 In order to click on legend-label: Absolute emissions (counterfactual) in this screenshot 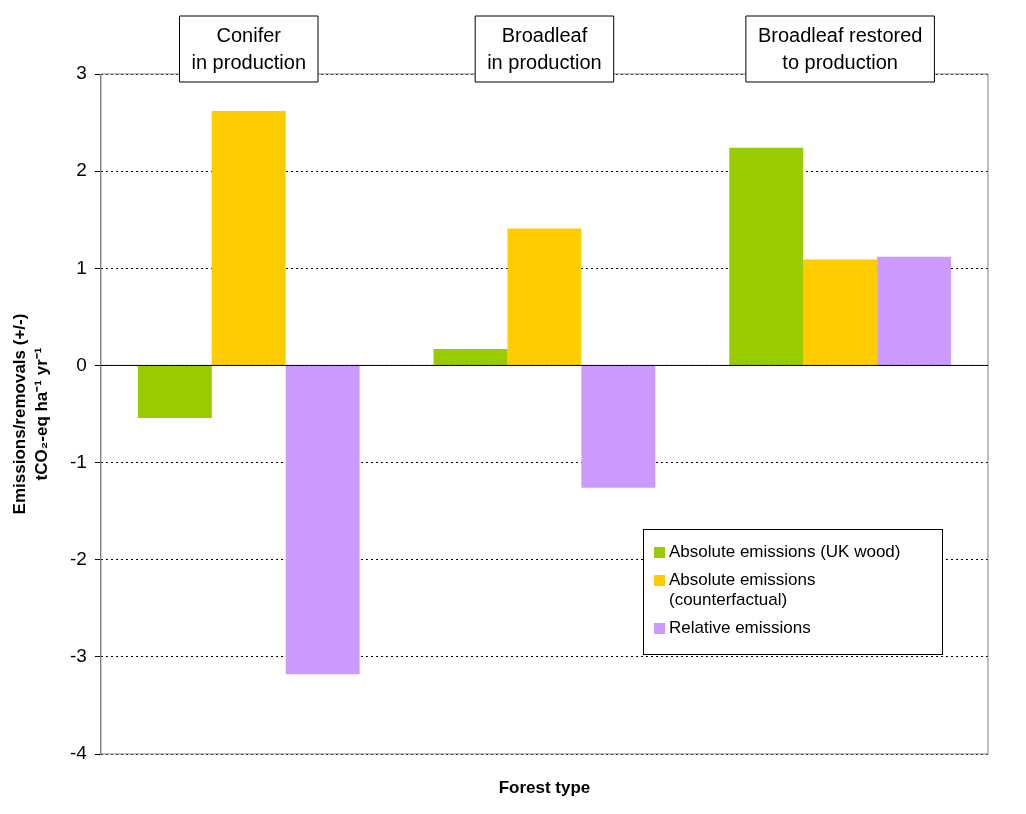, I will do `click(743, 590)`.